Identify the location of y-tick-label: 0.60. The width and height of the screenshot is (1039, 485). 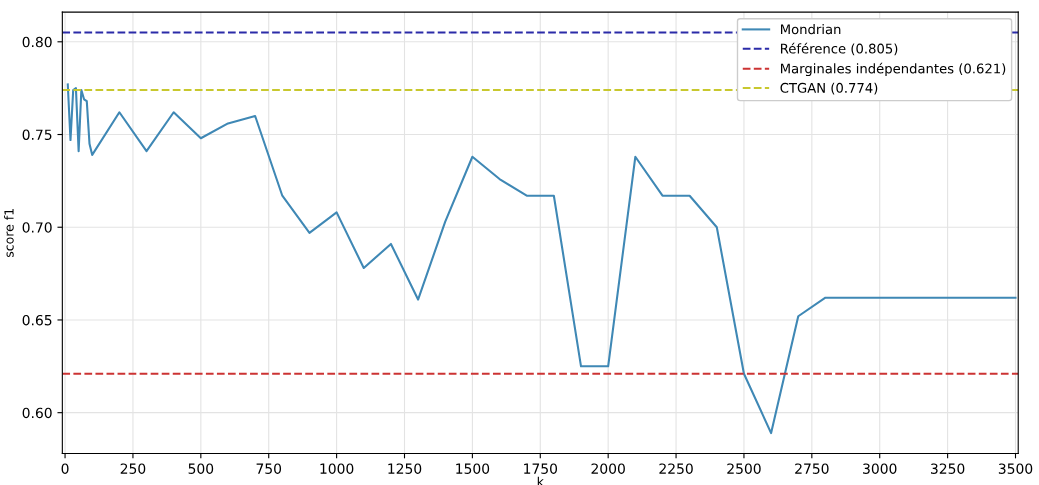
(37, 413).